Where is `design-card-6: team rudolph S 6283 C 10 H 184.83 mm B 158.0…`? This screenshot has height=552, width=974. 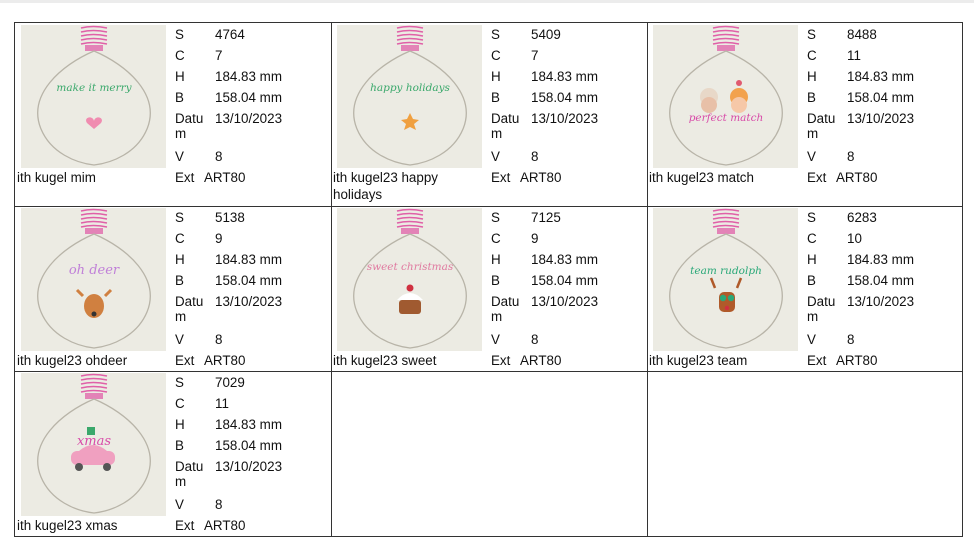 design-card-6: team rudolph S 6283 C 10 H 184.83 mm B 158.0… is located at coordinates (782, 288).